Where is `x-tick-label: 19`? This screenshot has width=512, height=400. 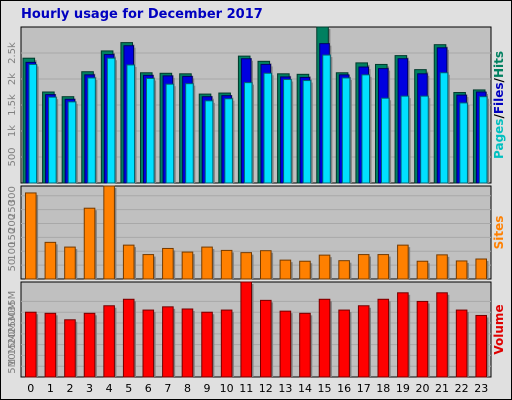
x-tick-label: 19 is located at coordinates (403, 388).